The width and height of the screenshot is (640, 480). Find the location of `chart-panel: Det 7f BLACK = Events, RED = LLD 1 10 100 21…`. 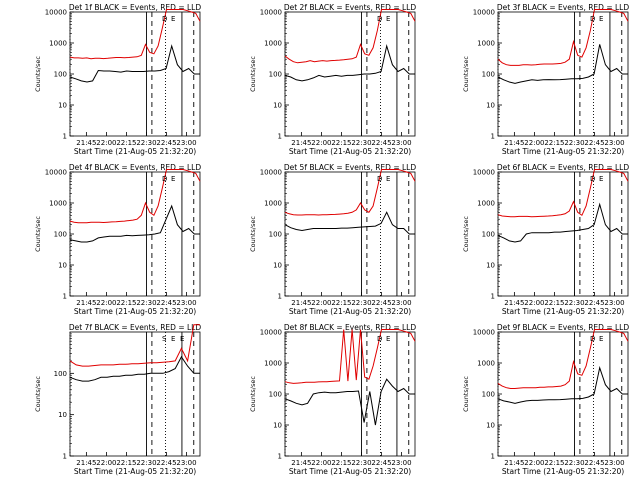

chart-panel: Det 7f BLACK = Events, RED = LLD 1 10 100 21… is located at coordinates (117, 399).